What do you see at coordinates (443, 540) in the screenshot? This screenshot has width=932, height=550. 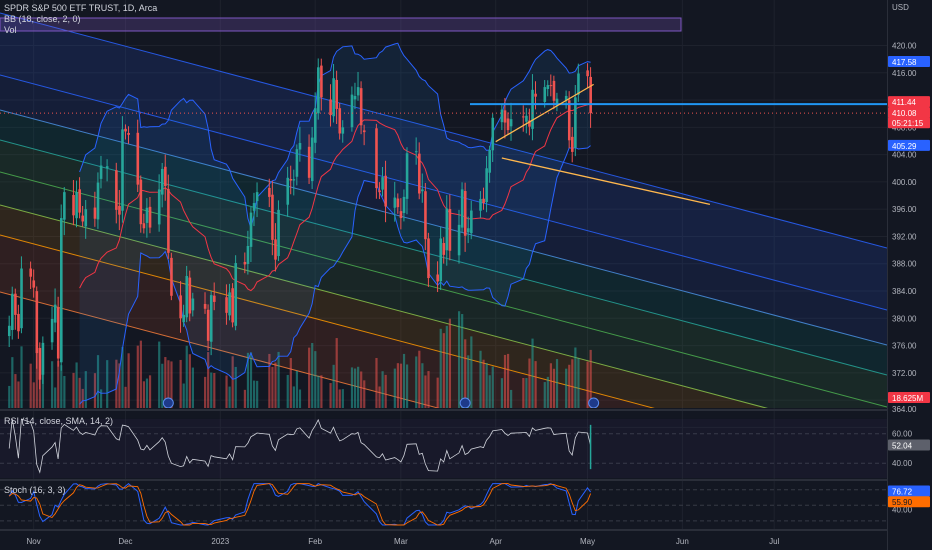 I see `time-axis-bg` at bounding box center [443, 540].